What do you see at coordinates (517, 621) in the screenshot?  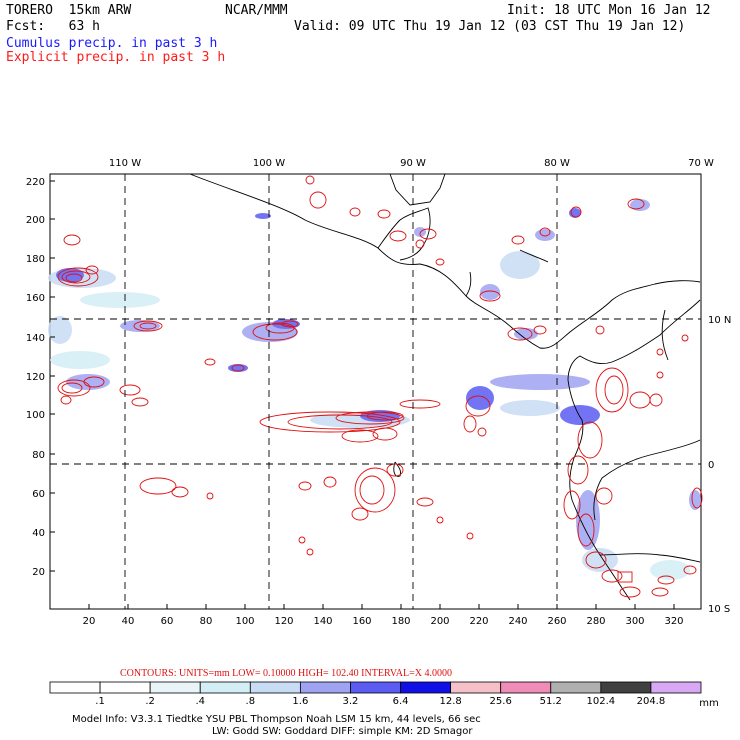 I see `x-tick-label: 240` at bounding box center [517, 621].